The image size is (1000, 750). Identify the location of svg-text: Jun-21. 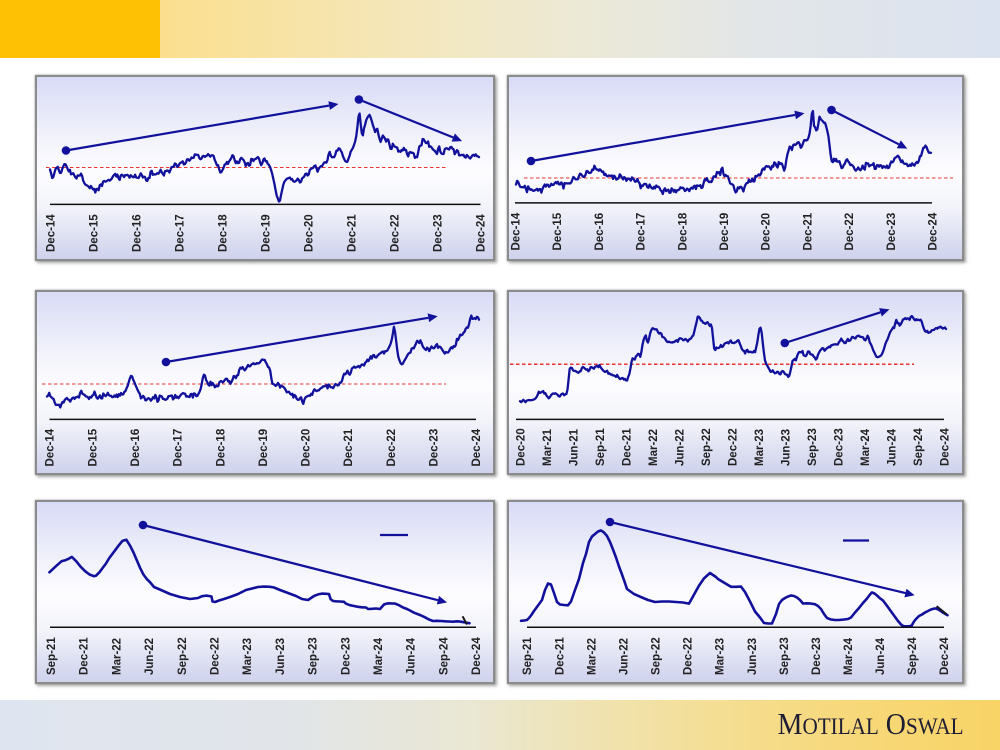
(575, 447).